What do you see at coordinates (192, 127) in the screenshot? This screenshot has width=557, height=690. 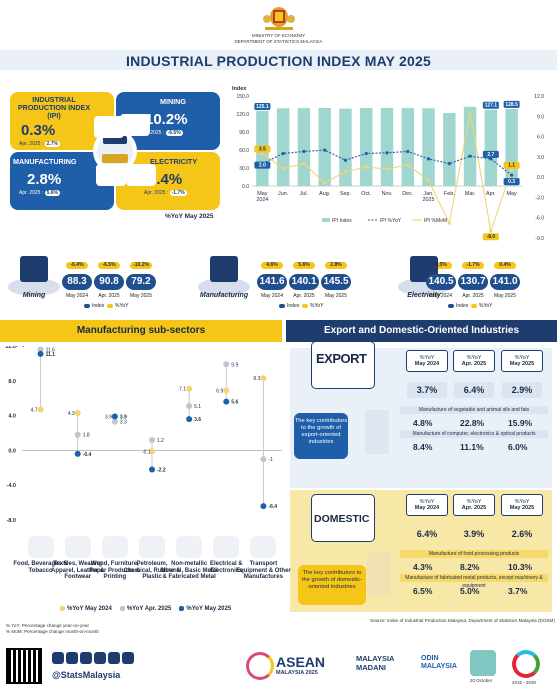 I see `mining-cell: MINING -10.2% Apr. 2025 : -6.5%` at bounding box center [192, 127].